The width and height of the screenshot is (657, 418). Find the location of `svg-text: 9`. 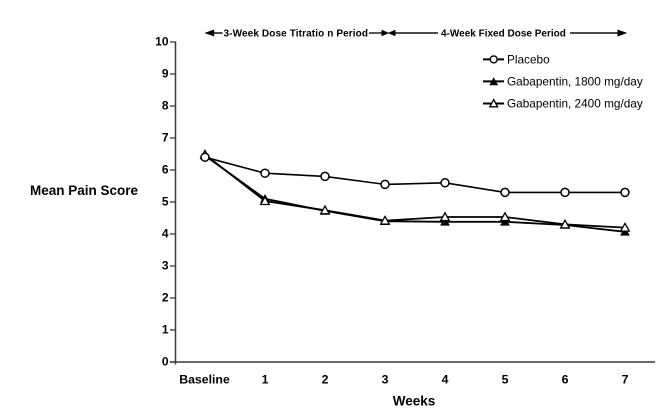

svg-text: 9 is located at coordinates (165, 74).